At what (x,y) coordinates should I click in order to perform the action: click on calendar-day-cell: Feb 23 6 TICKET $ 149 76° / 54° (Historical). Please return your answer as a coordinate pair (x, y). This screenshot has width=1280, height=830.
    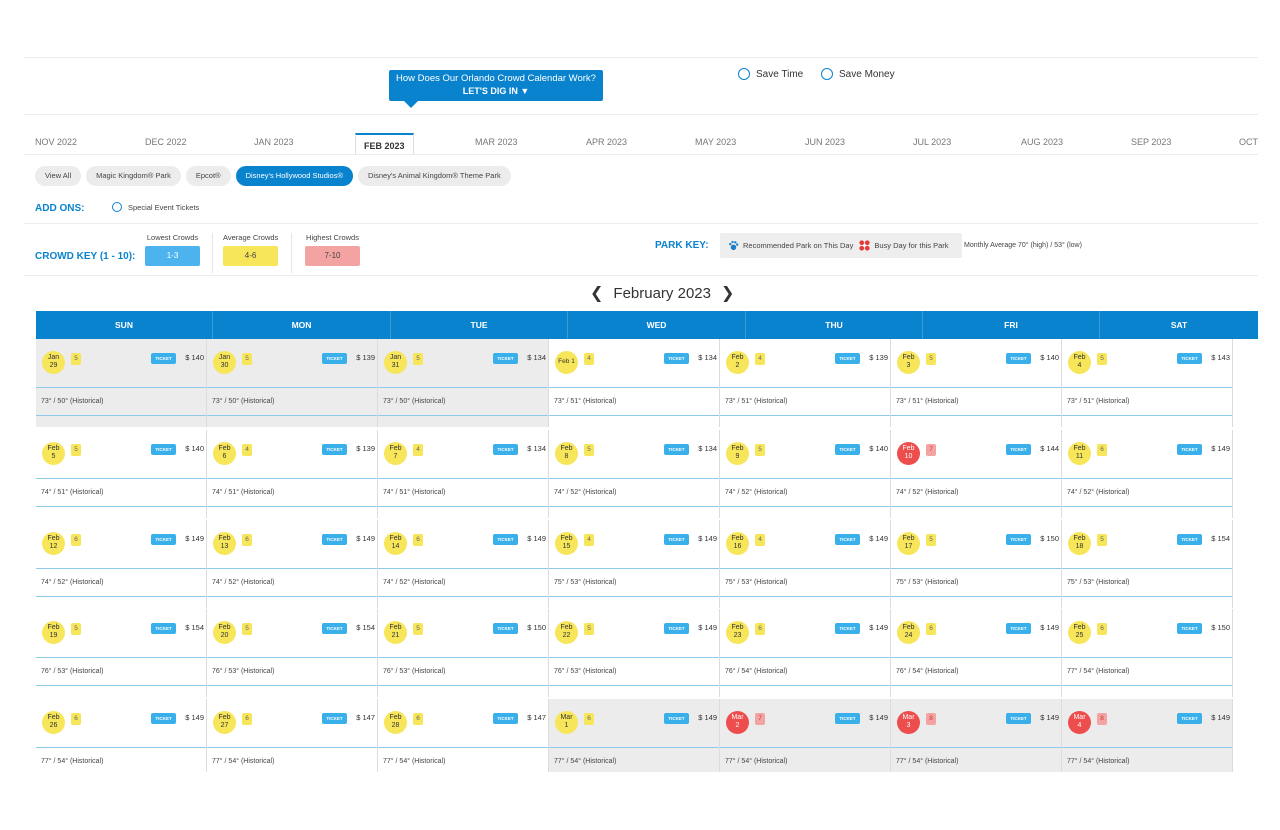
    Looking at the image, I should click on (805, 653).